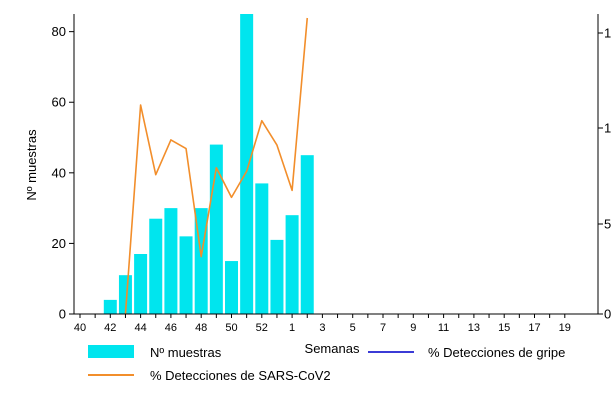 This screenshot has width=611, height=414. Describe the element at coordinates (534, 328) in the screenshot. I see `x-tick-label: 17` at that location.